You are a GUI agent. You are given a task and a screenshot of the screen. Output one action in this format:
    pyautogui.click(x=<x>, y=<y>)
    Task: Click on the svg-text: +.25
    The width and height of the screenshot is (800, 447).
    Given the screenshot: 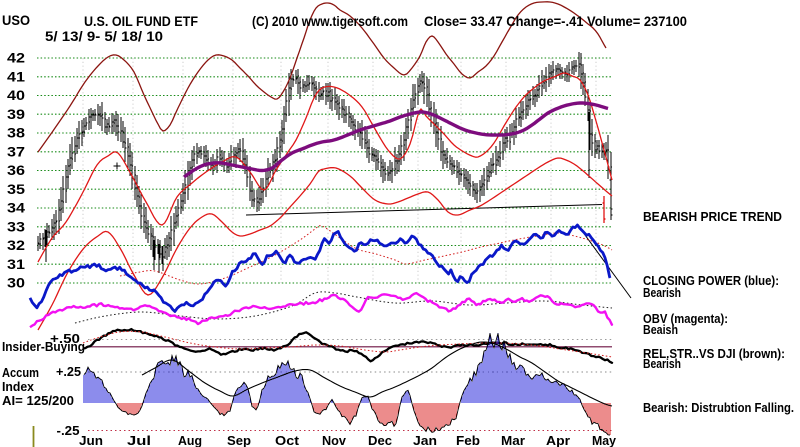 What is the action you would take?
    pyautogui.click(x=68, y=372)
    